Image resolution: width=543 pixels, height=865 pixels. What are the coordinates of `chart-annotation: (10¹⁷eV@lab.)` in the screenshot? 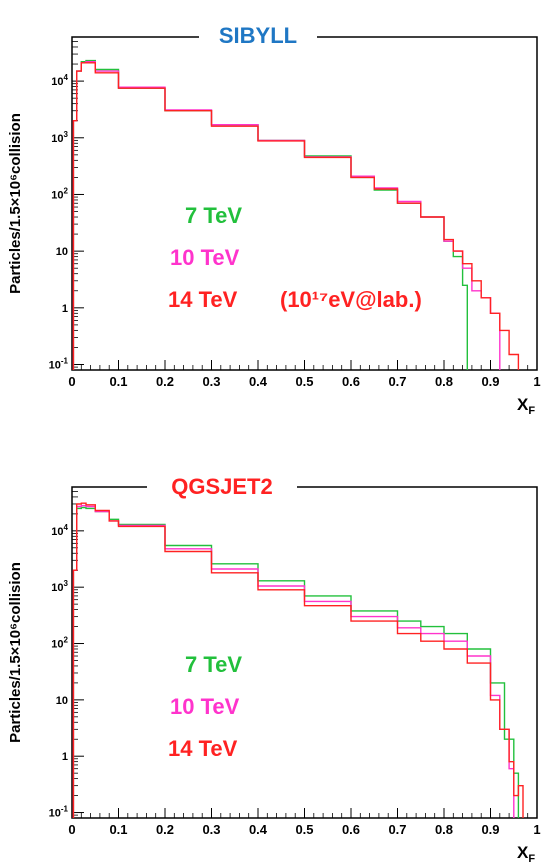 It's located at (351, 299).